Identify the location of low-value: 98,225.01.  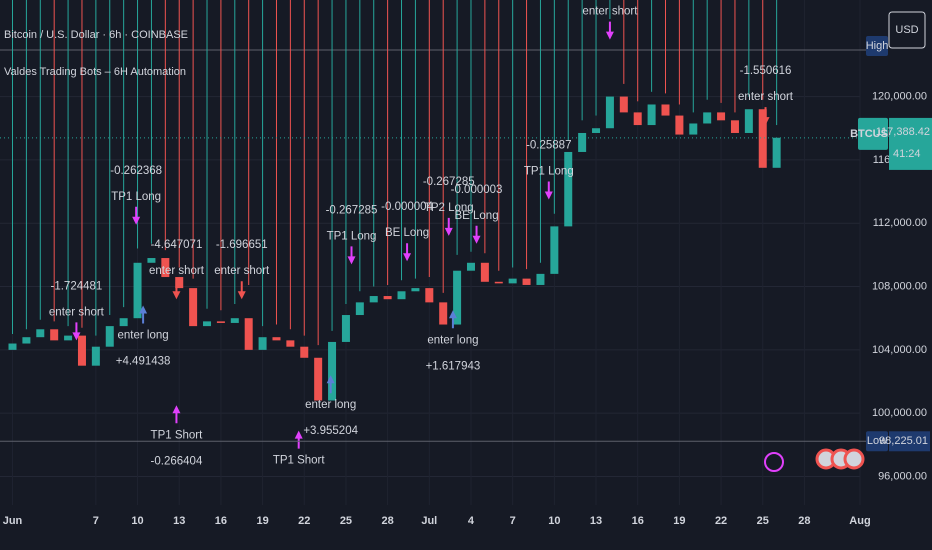
(903, 441).